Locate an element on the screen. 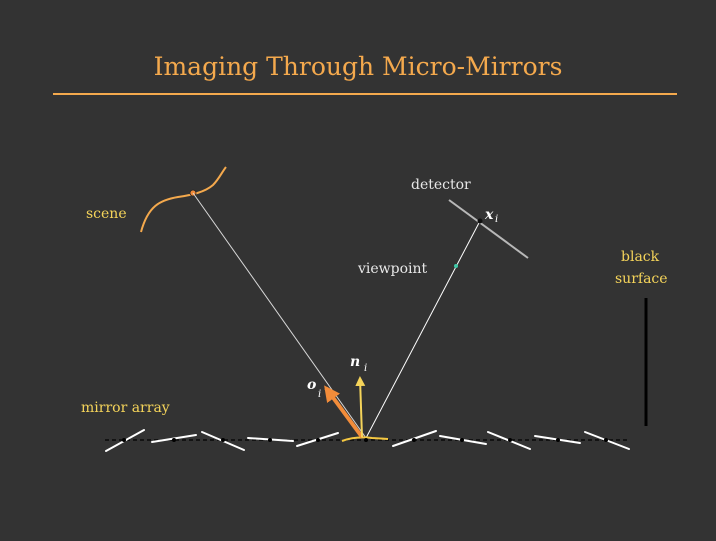  n-subscript: i is located at coordinates (365, 368).